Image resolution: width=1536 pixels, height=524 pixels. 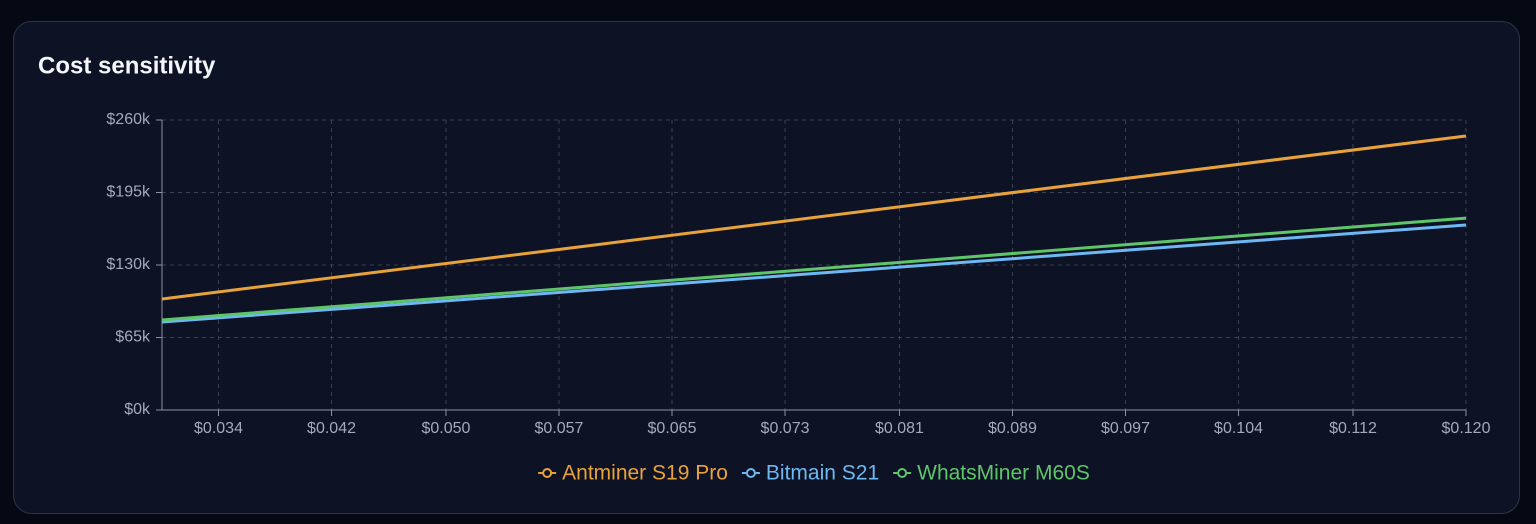 I want to click on legend-item: Bitmain S21, so click(x=810, y=473).